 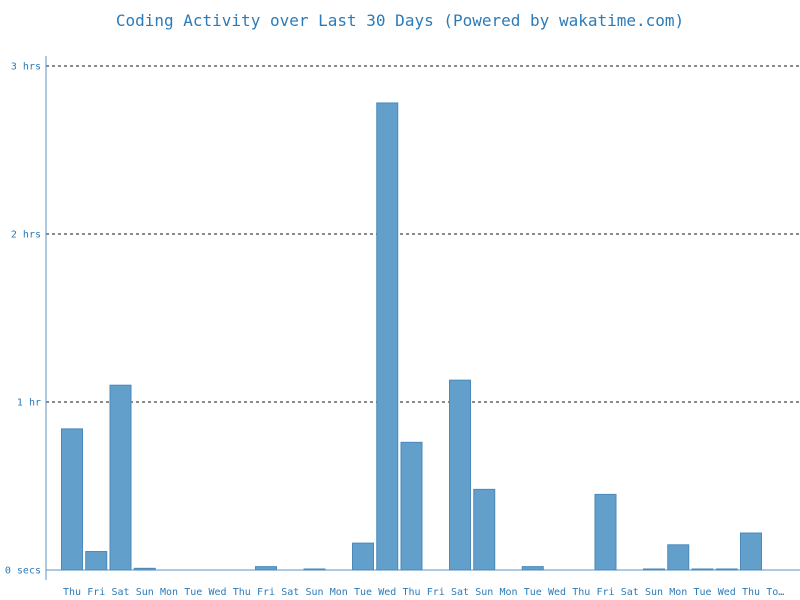 I want to click on y-tick-label: 3 hrs, so click(x=26, y=67).